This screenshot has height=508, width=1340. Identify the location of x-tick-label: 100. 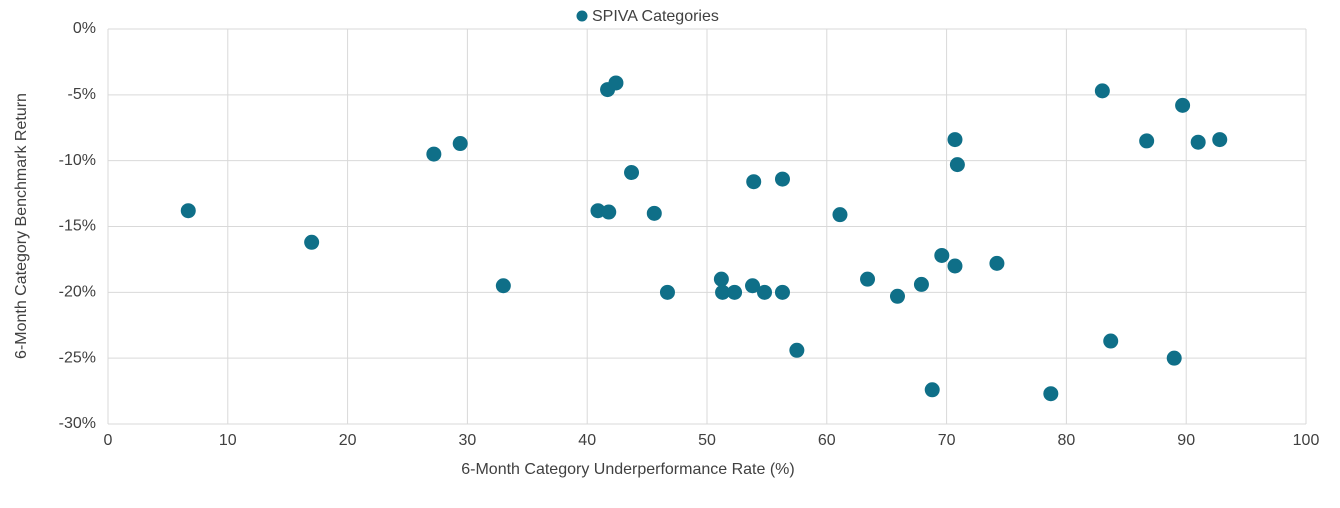
(1306, 440).